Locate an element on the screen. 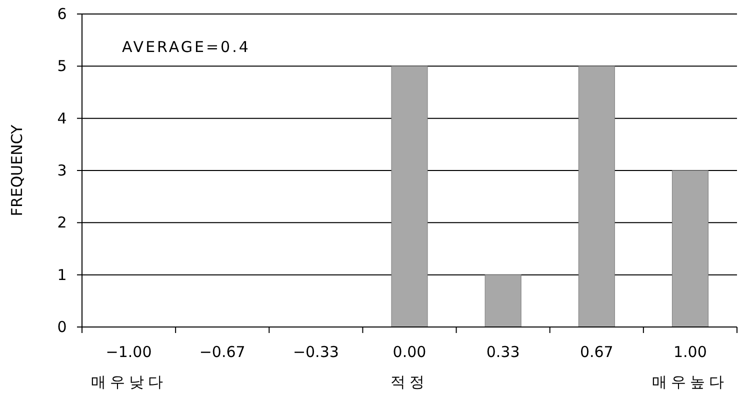  x-tick-label: −1.00 매우낮다 is located at coordinates (128, 367).